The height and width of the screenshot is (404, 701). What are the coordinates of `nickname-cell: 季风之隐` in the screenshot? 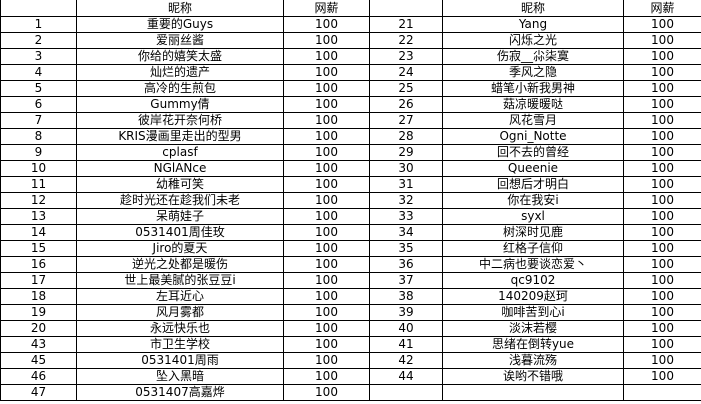 It's located at (533, 72).